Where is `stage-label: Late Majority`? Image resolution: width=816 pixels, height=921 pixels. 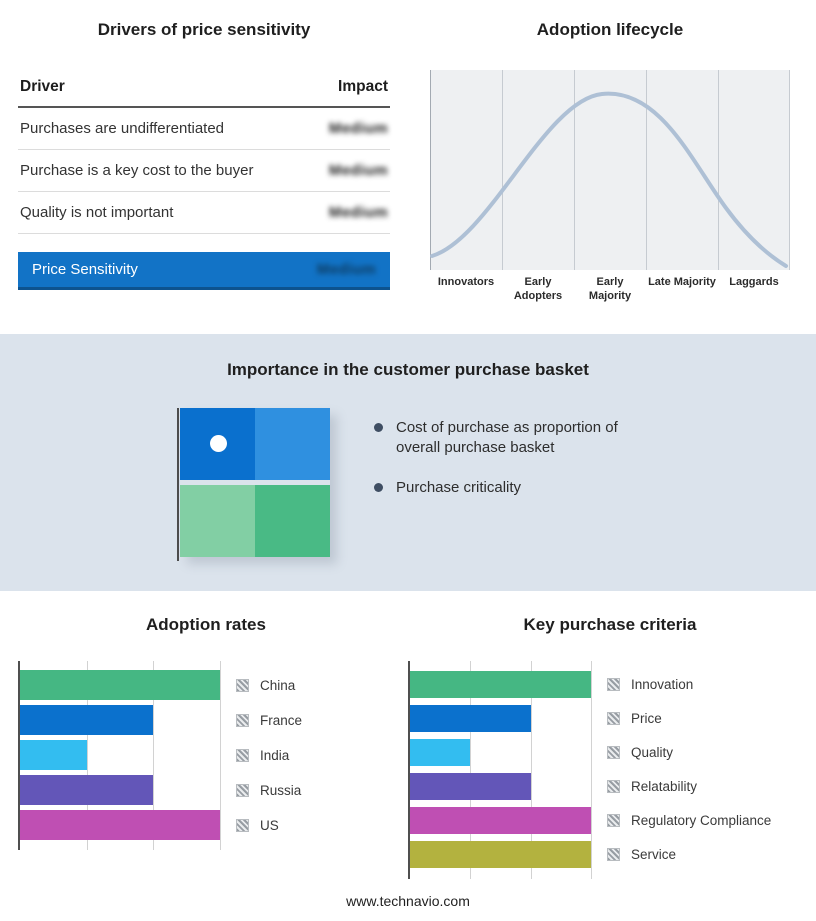 stage-label: Late Majority is located at coordinates (682, 282).